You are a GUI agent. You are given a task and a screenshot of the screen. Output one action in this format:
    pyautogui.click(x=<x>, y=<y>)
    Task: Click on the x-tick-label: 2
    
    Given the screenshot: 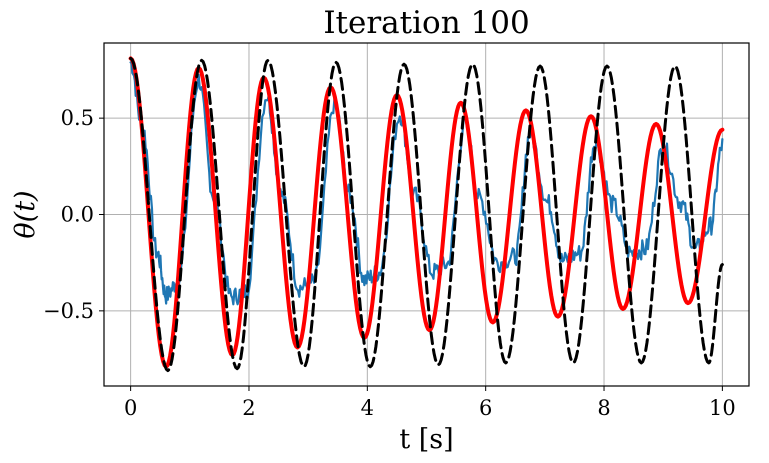 What is the action you would take?
    pyautogui.click(x=248, y=408)
    